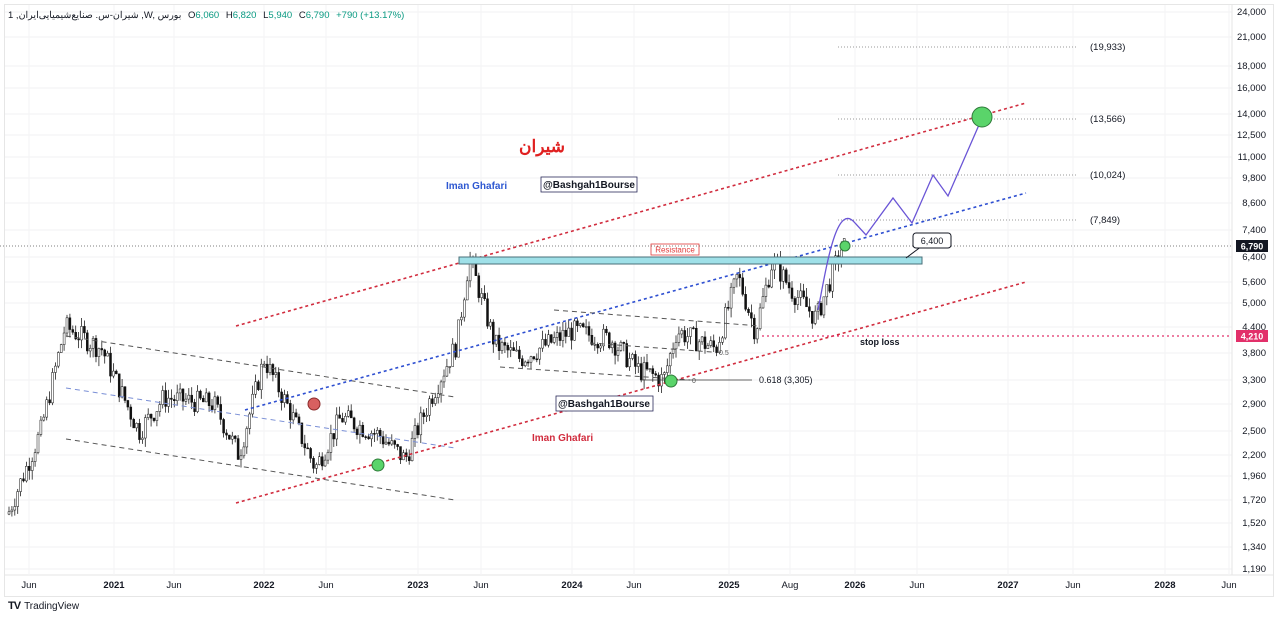 The width and height of the screenshot is (1280, 619). Describe the element at coordinates (880, 342) in the screenshot. I see `stop-loss-label: stop loss` at that location.